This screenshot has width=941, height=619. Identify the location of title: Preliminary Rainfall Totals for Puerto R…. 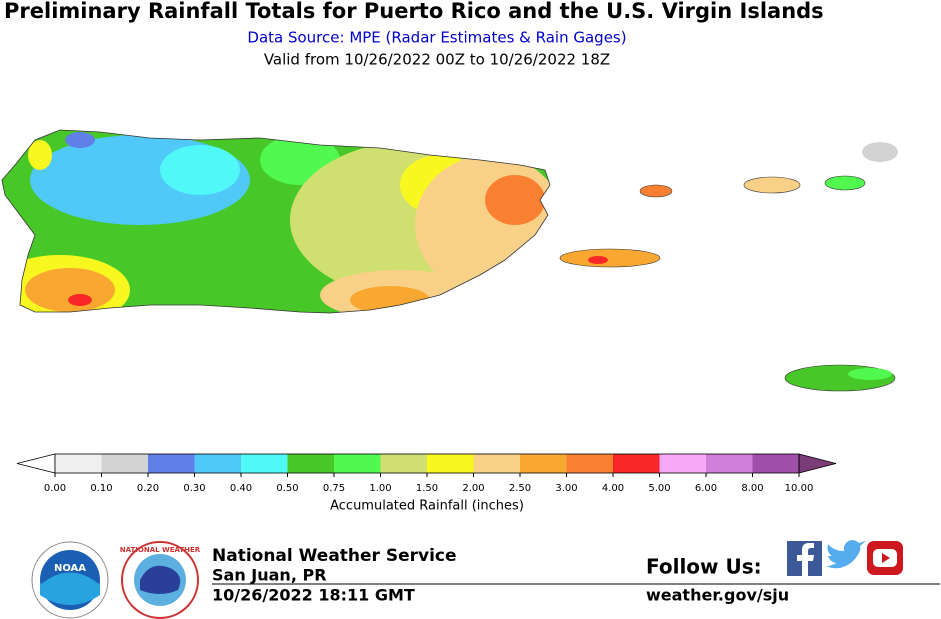
(414, 11).